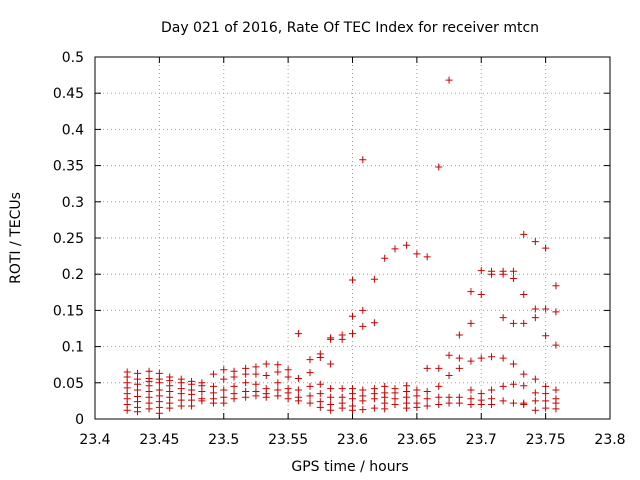  What do you see at coordinates (16, 238) in the screenshot?
I see `y-axis-label: ROTI / TECUs` at bounding box center [16, 238].